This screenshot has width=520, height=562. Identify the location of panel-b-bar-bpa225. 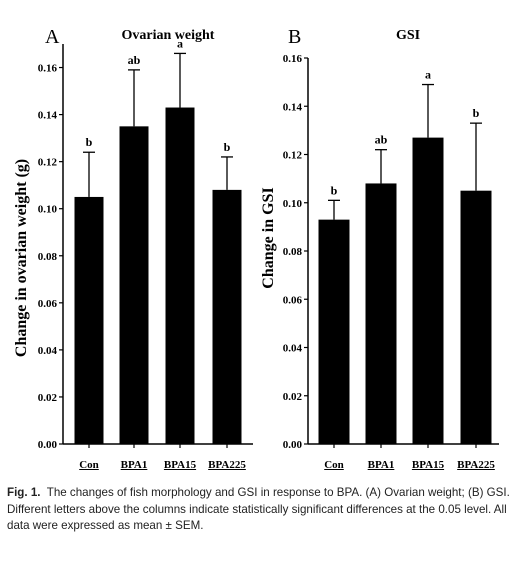
(476, 317).